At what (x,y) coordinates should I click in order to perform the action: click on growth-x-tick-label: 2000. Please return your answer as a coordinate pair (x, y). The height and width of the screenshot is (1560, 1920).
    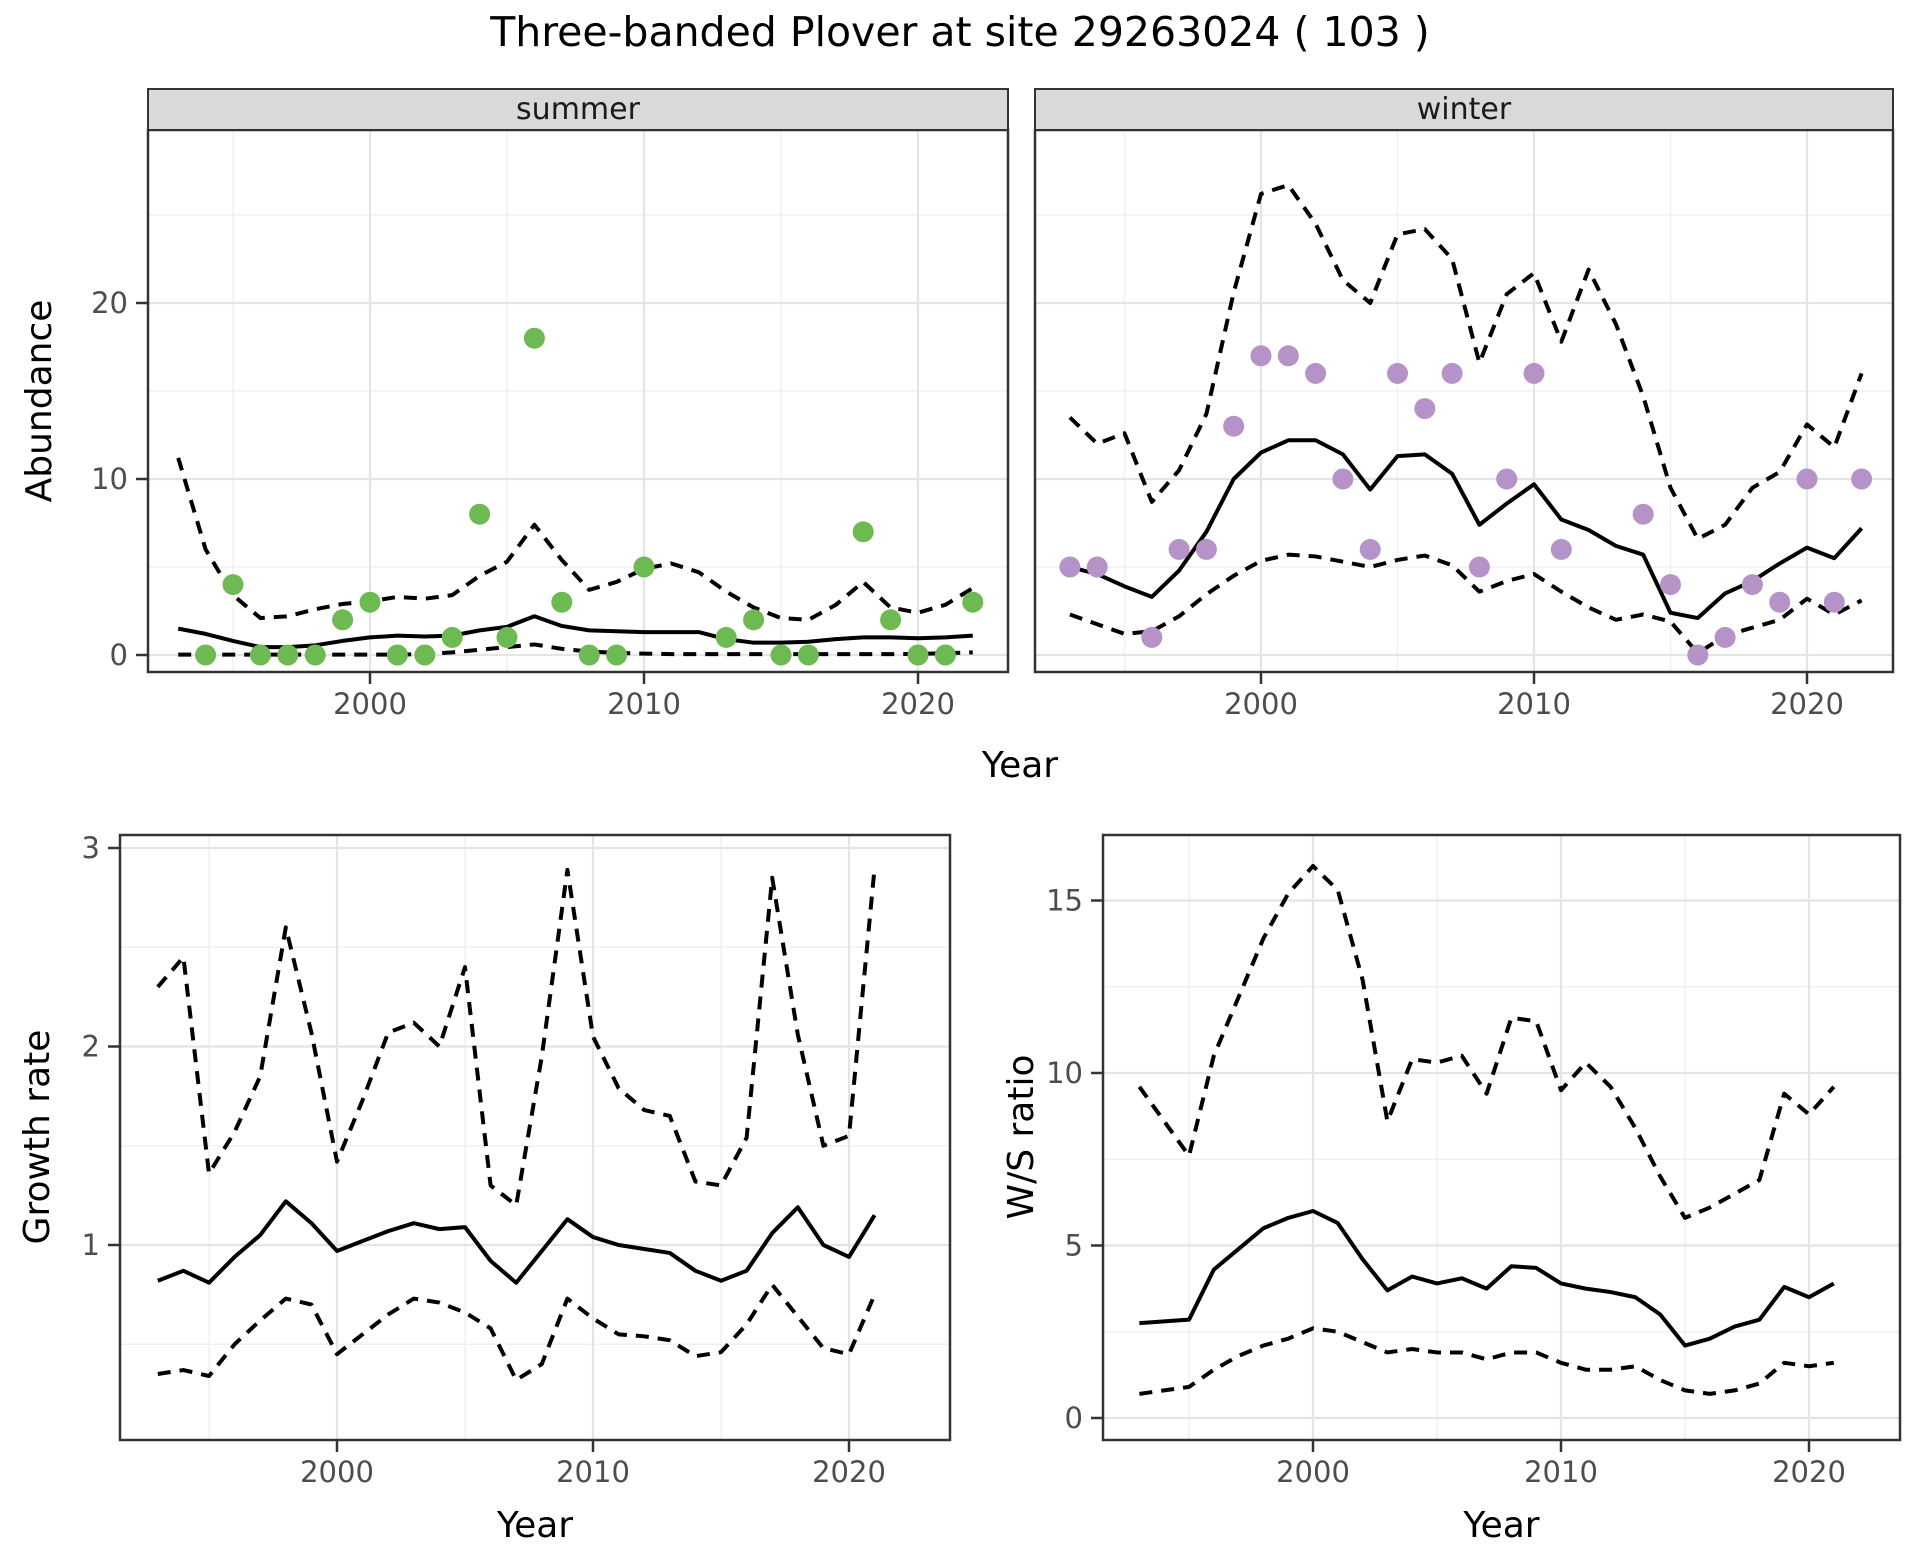
    Looking at the image, I should click on (337, 1472).